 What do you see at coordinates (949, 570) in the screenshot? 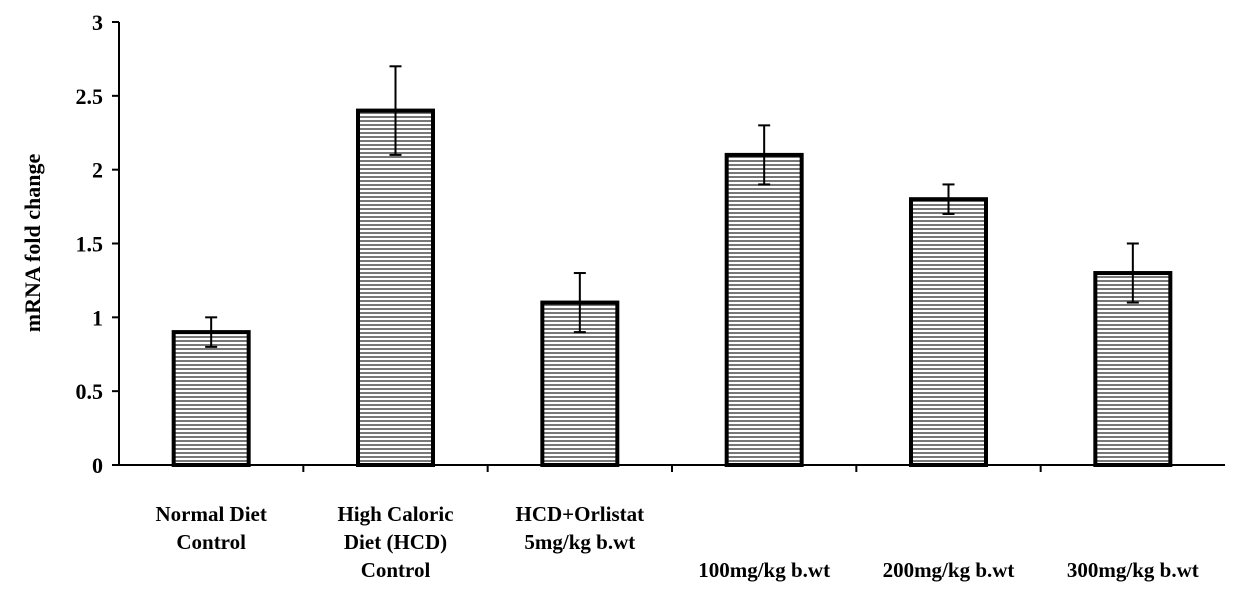
I see `category-label: 200mg/kg b.wt` at bounding box center [949, 570].